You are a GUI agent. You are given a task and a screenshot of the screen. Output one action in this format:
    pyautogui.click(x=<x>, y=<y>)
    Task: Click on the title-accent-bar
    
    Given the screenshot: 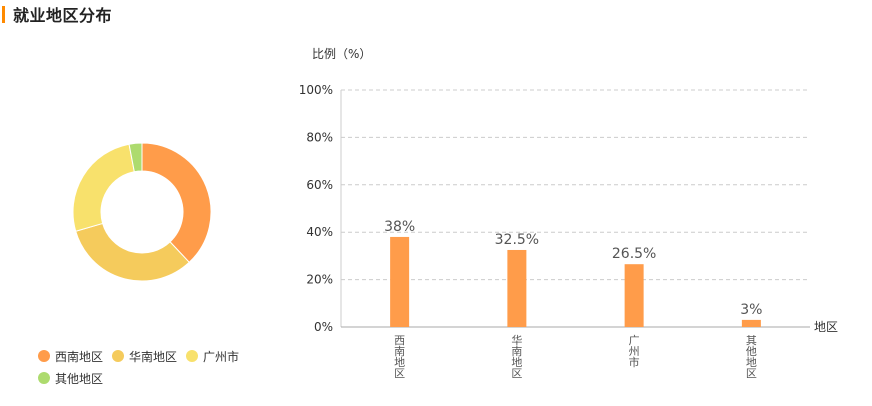 What is the action you would take?
    pyautogui.click(x=3, y=14)
    